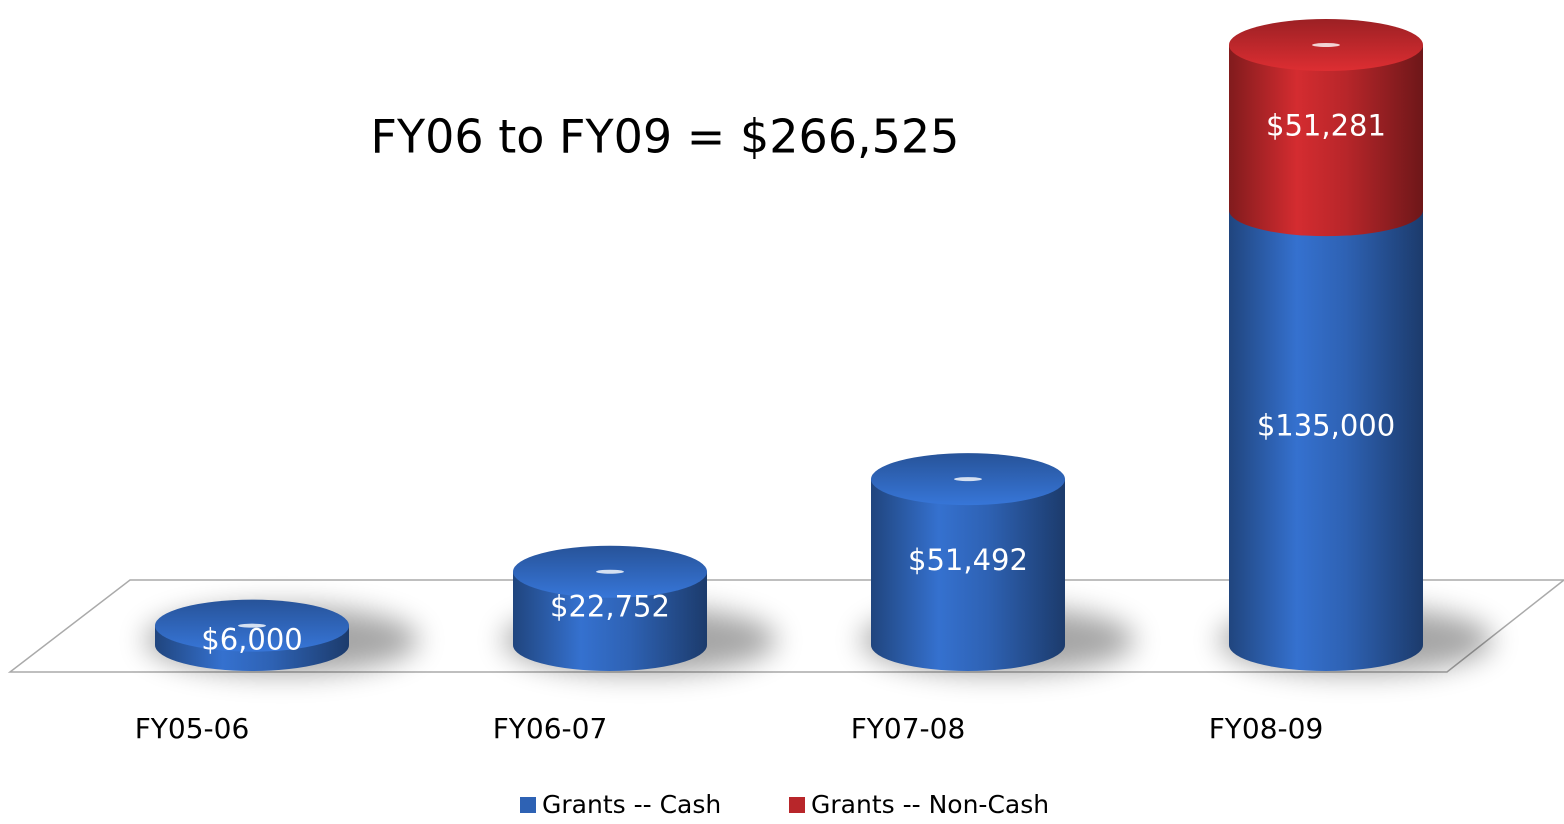 The image size is (1564, 824). What do you see at coordinates (665, 137) in the screenshot?
I see `annotation: FY06 to FY09 = $266,525` at bounding box center [665, 137].